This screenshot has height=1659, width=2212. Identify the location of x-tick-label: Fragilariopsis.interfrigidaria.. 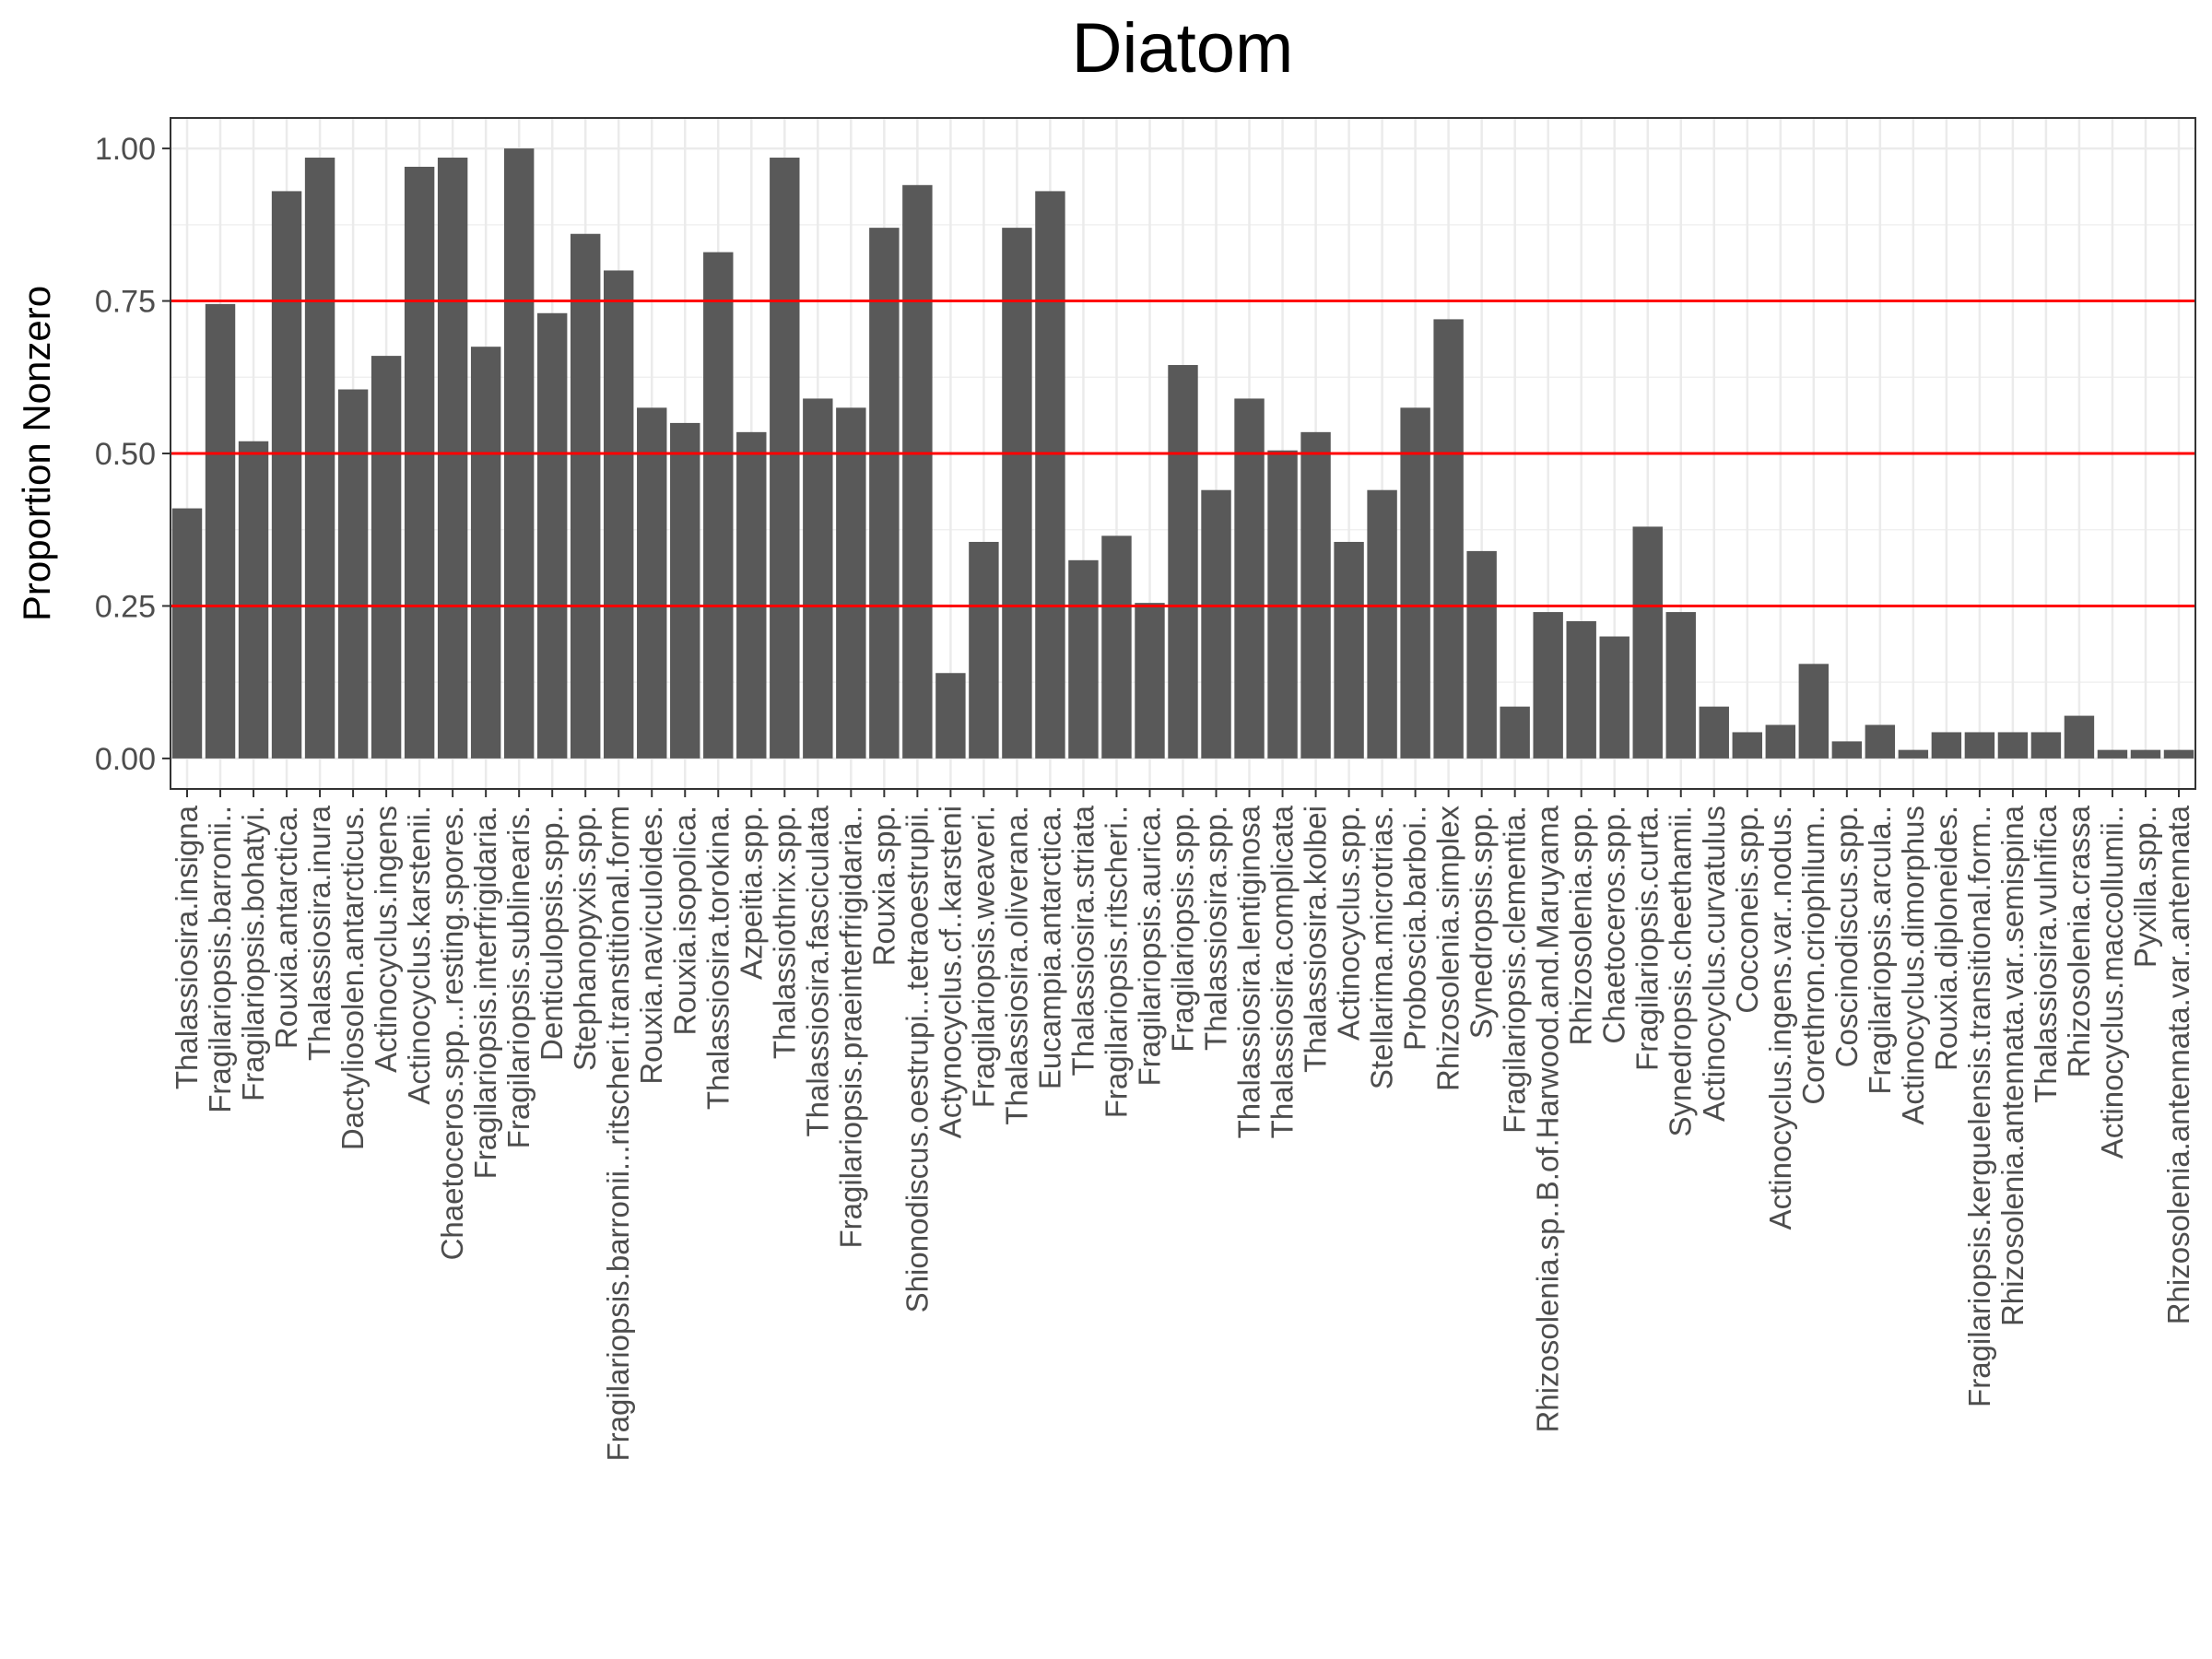
(485, 992).